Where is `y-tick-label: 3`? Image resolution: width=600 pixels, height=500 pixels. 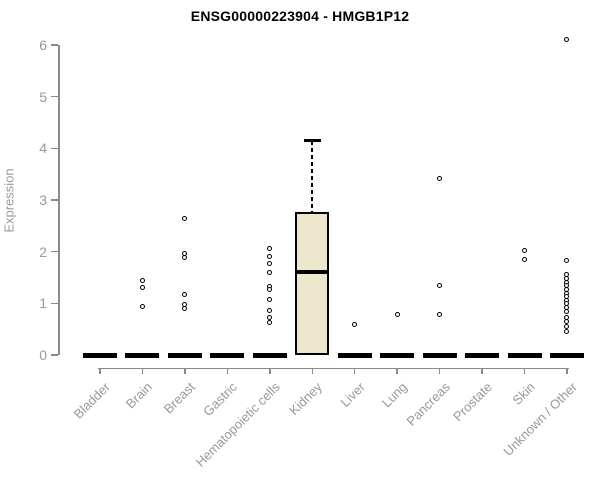
y-tick-label: 3 is located at coordinates (43, 200).